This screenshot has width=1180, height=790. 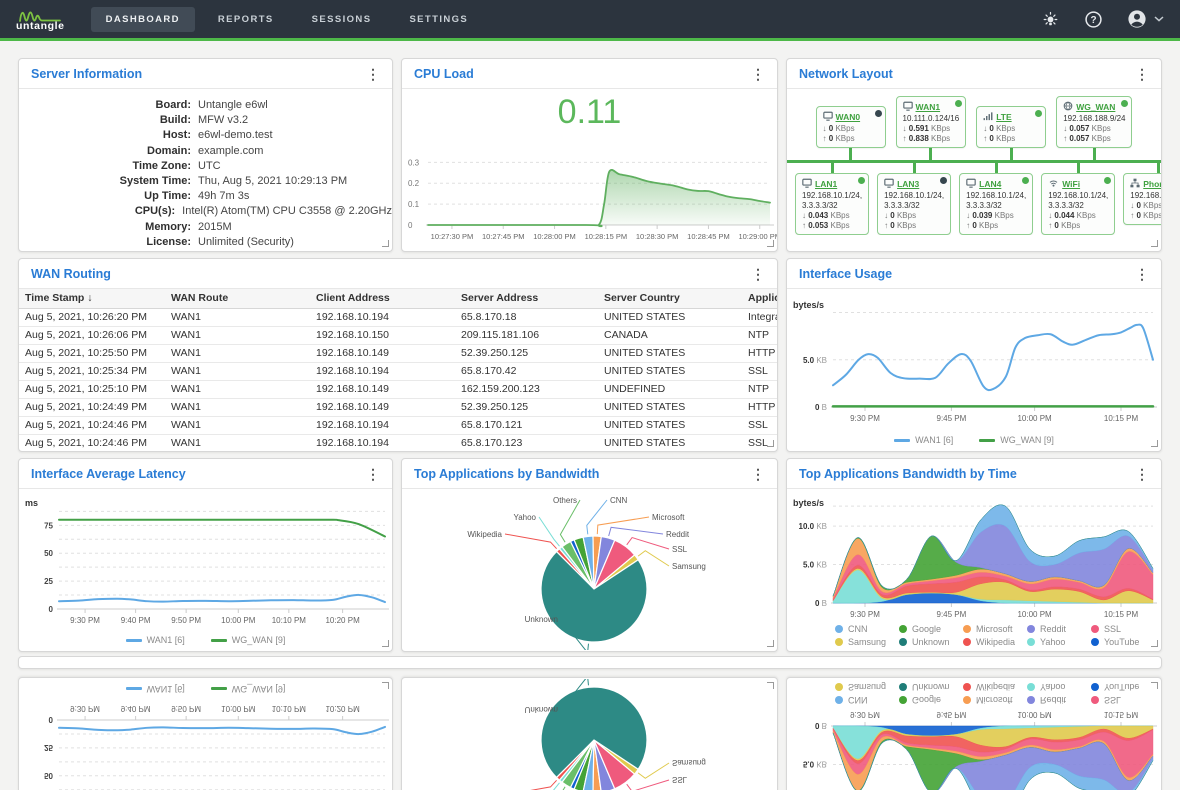 What do you see at coordinates (142, 19) in the screenshot?
I see `nav-tab-dashboard: DASHBOARD` at bounding box center [142, 19].